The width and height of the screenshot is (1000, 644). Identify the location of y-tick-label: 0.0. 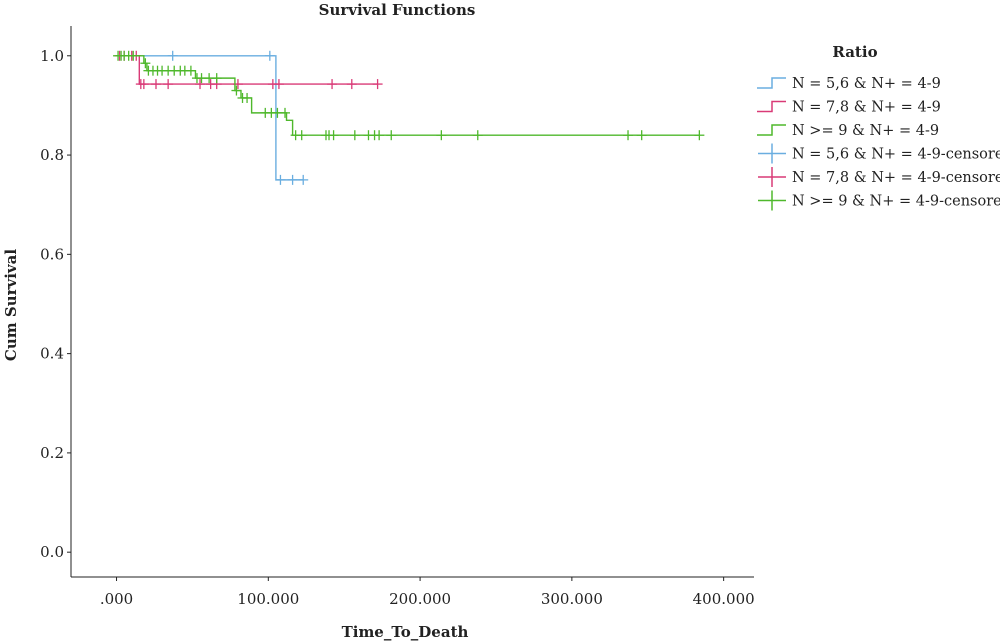
(52, 552).